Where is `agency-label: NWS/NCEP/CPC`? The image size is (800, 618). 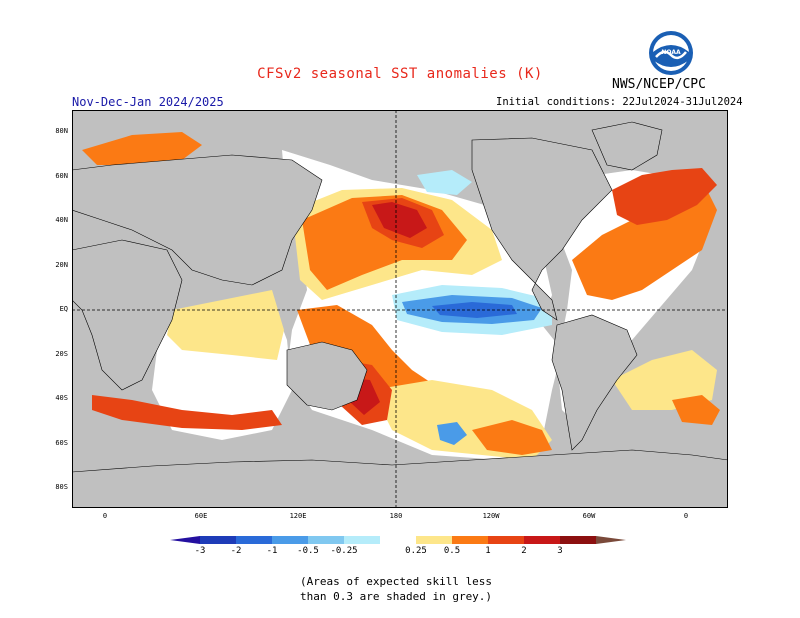
agency-label: NWS/NCEP/CPC is located at coordinates (659, 84).